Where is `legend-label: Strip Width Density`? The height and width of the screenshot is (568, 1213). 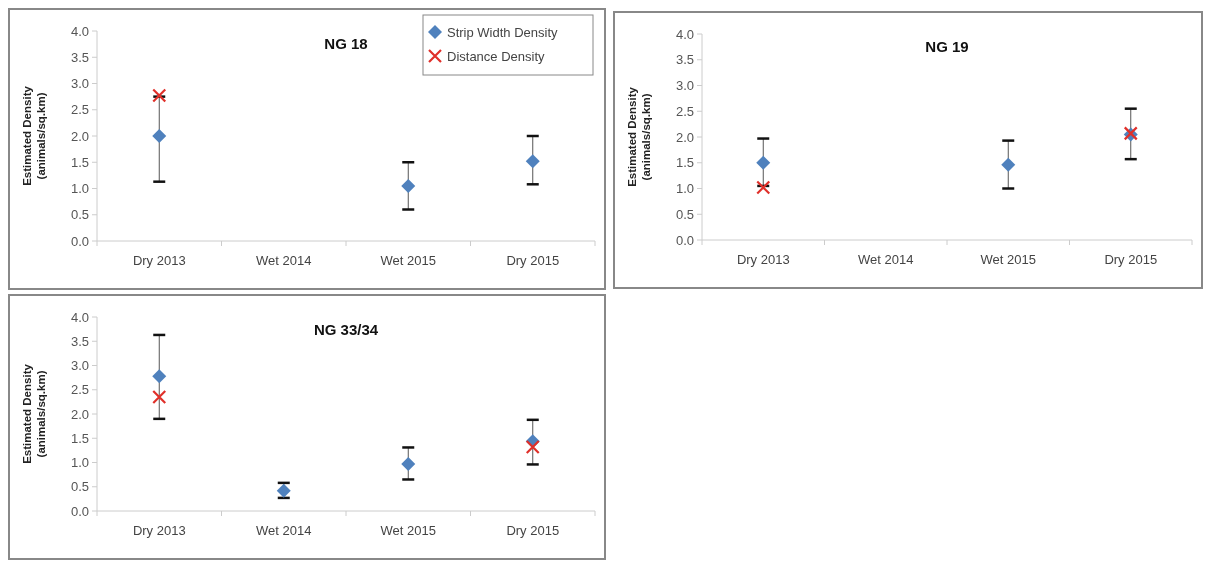 legend-label: Strip Width Density is located at coordinates (503, 32).